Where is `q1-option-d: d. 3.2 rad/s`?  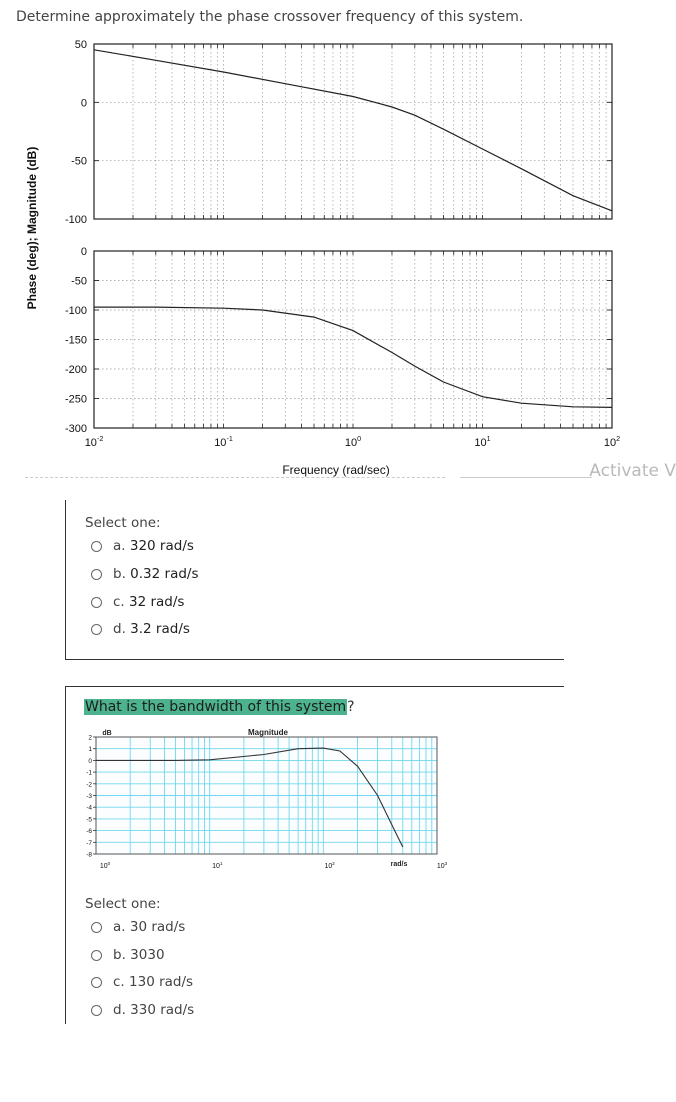
q1-option-d: d. 3.2 rad/s is located at coordinates (140, 629).